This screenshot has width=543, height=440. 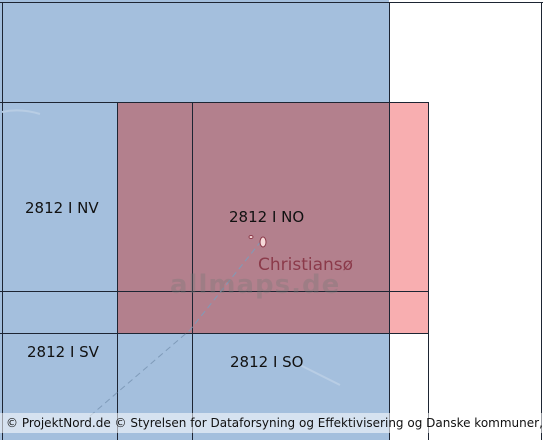 What do you see at coordinates (214, 102) in the screenshot?
I see `grid-line-h1` at bounding box center [214, 102].